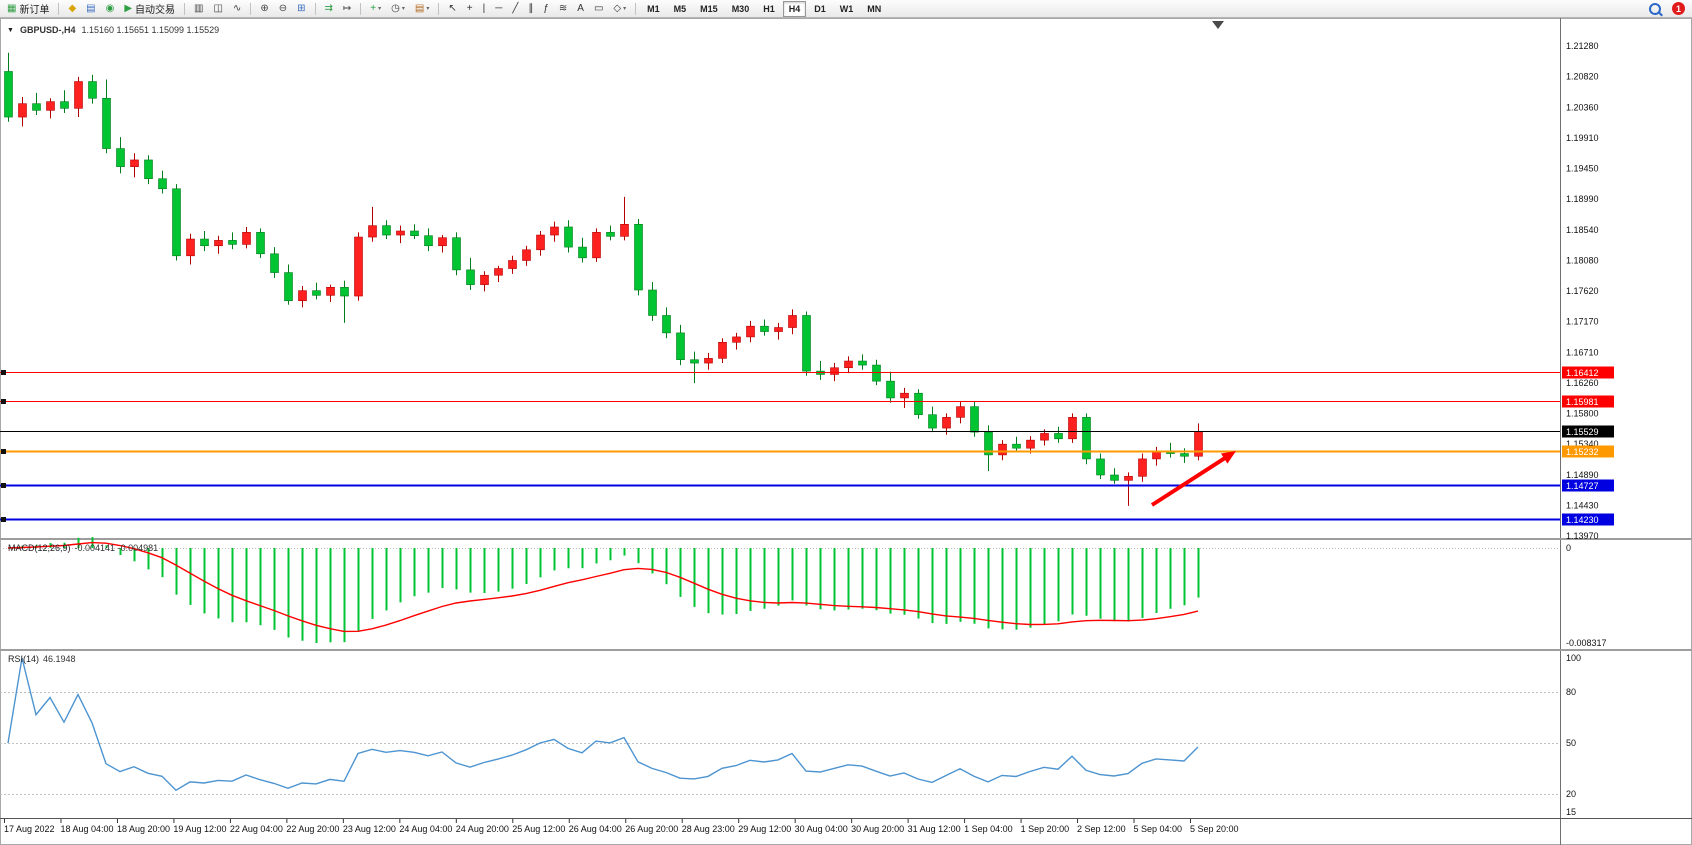 The image size is (1692, 845). What do you see at coordinates (1582, 536) in the screenshot?
I see `svg-text: 1.13970` at bounding box center [1582, 536].